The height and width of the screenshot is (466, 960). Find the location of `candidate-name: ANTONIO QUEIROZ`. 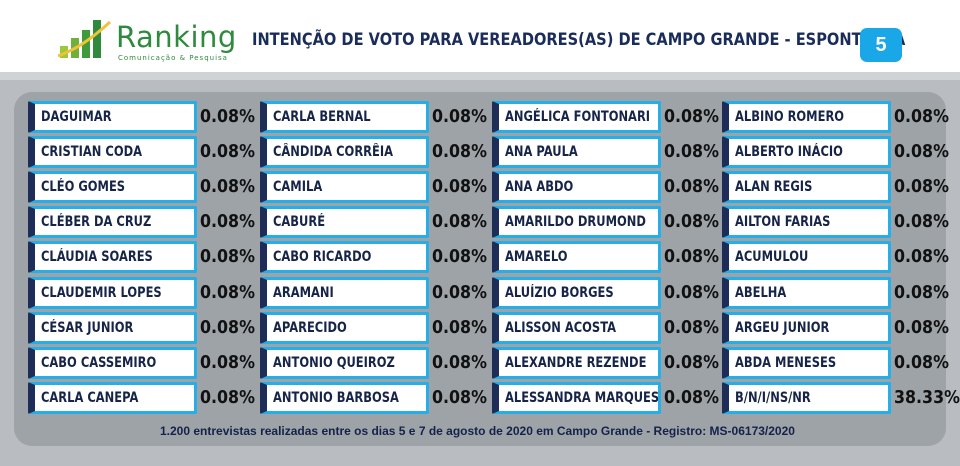

candidate-name: ANTONIO QUEIROZ is located at coordinates (334, 363).